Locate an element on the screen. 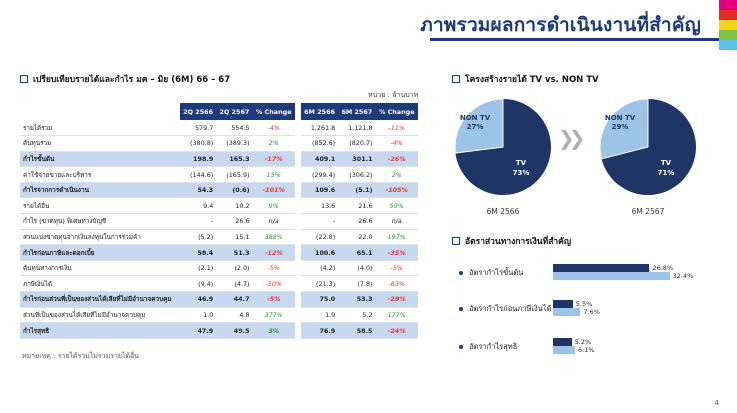  tv-value: 71% is located at coordinates (666, 173).